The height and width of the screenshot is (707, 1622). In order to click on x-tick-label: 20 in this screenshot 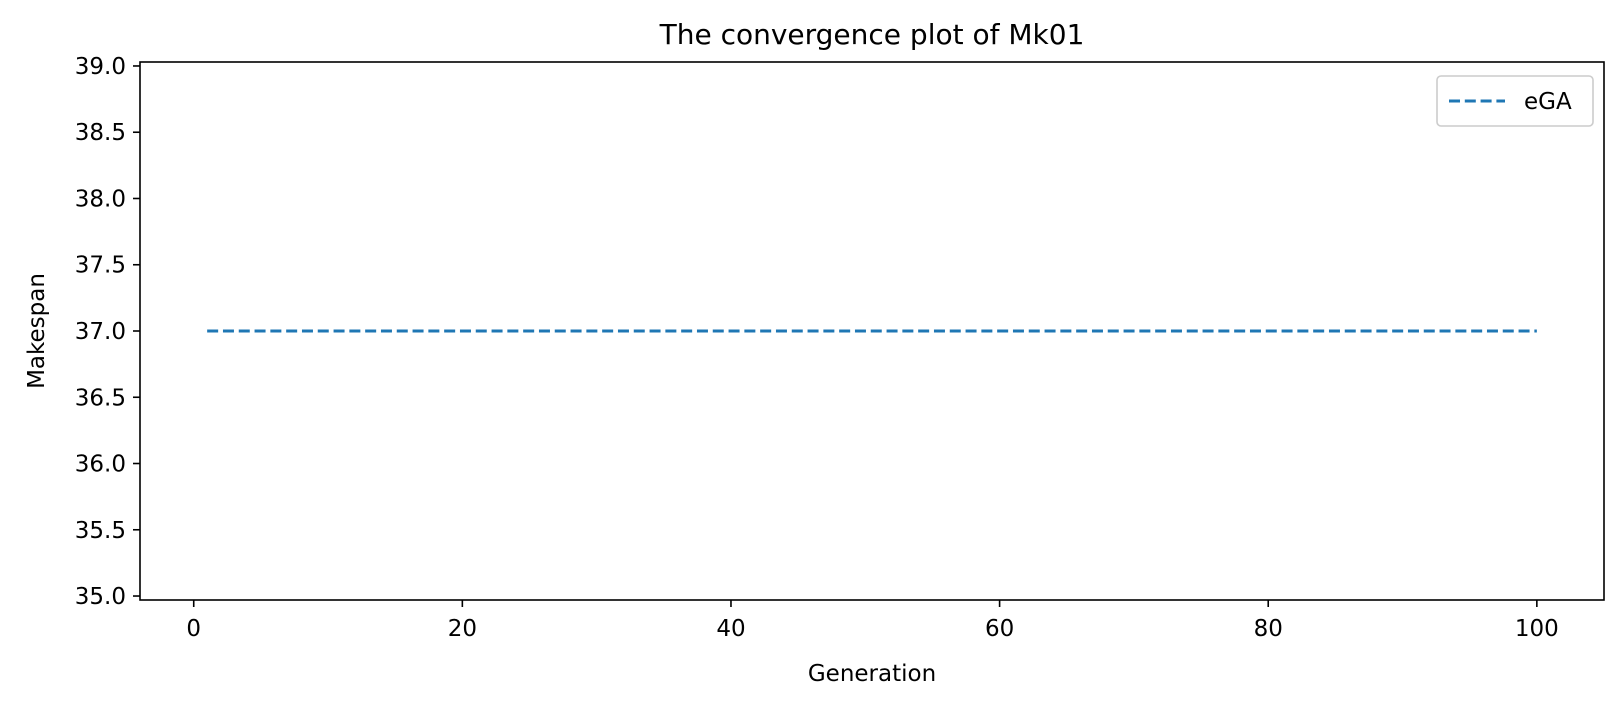, I will do `click(462, 629)`.